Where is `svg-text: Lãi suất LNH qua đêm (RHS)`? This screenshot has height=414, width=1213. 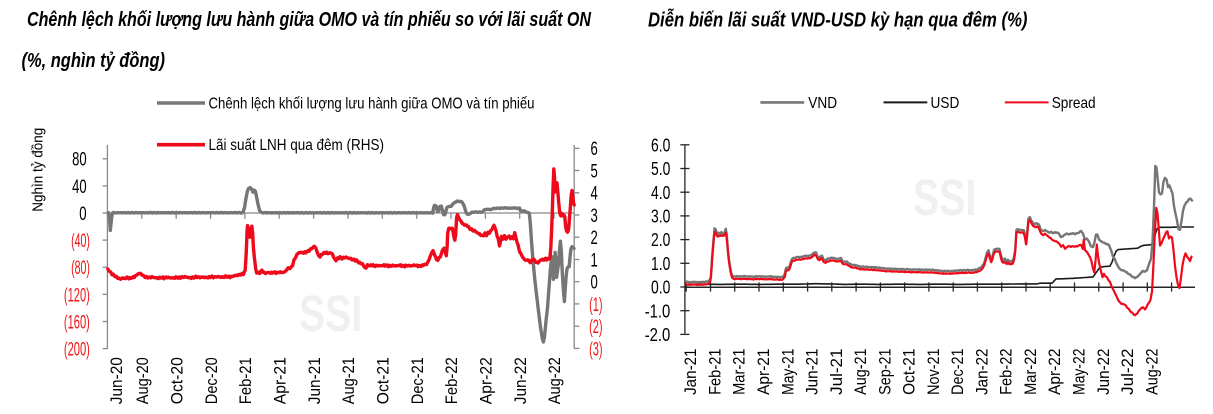
svg-text: Lãi suất LNH qua đêm (RHS) is located at coordinates (297, 145).